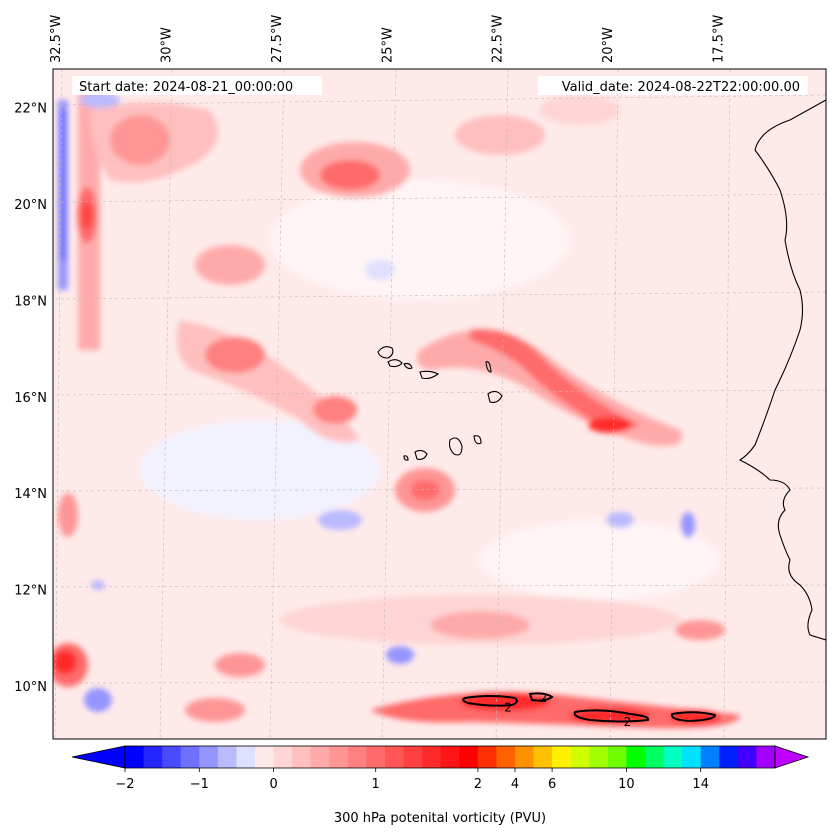  I want to click on colorbar-under-arrow, so click(98, 757).